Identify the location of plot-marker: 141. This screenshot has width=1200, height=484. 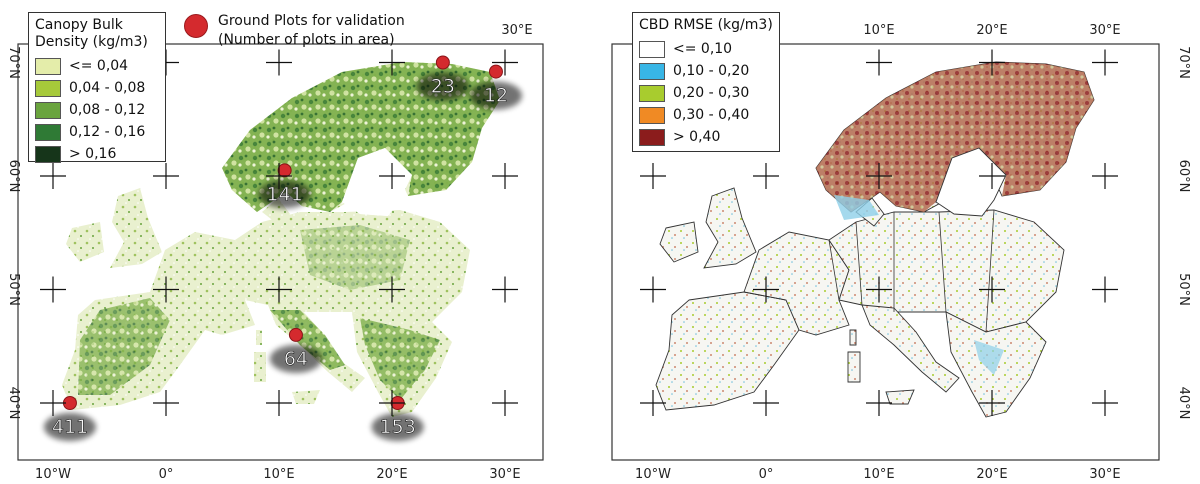
(284, 186).